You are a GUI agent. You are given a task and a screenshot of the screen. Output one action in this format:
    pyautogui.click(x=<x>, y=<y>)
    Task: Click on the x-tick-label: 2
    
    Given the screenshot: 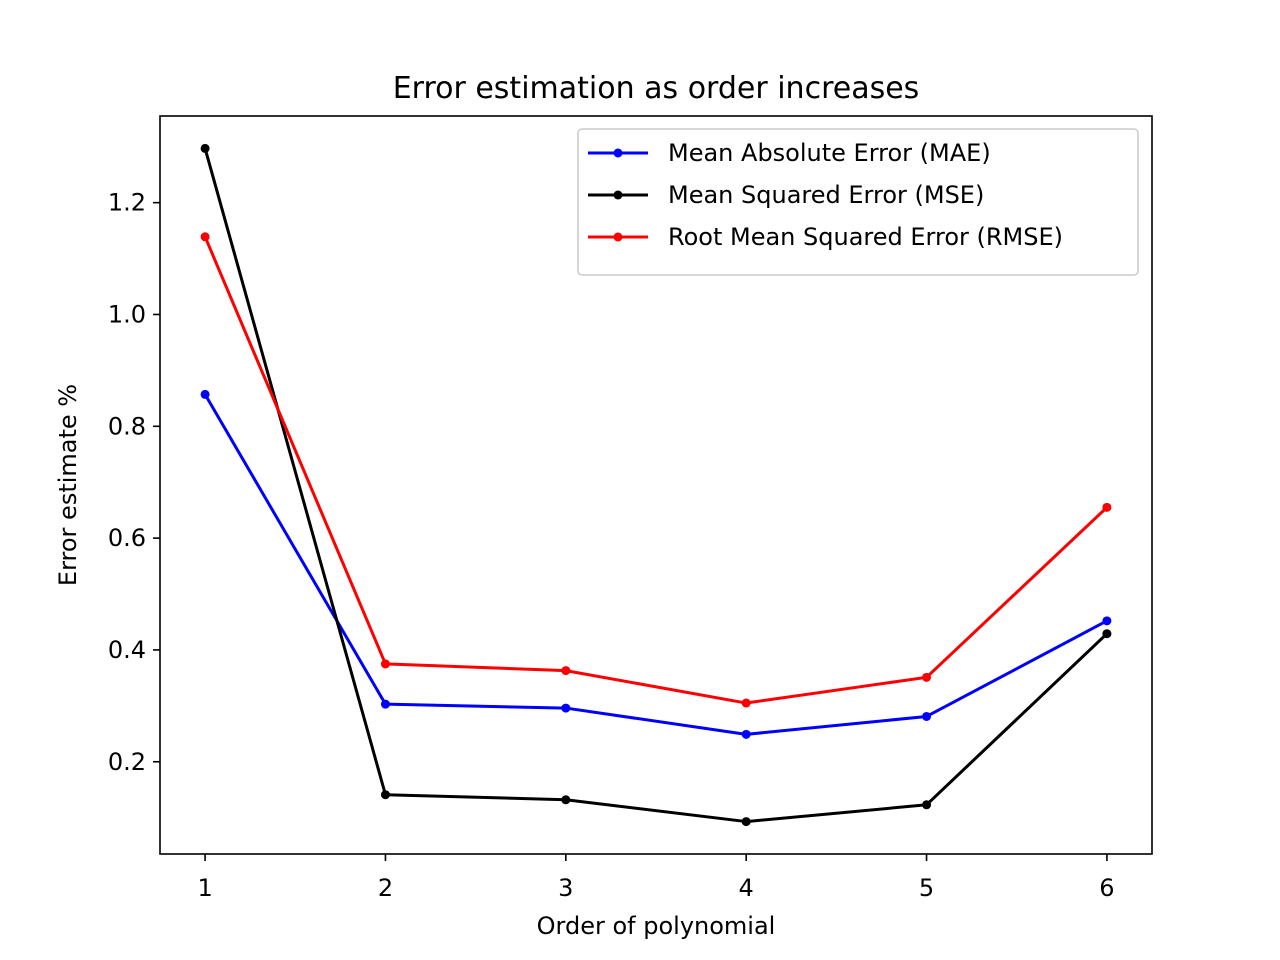 What is the action you would take?
    pyautogui.click(x=385, y=888)
    